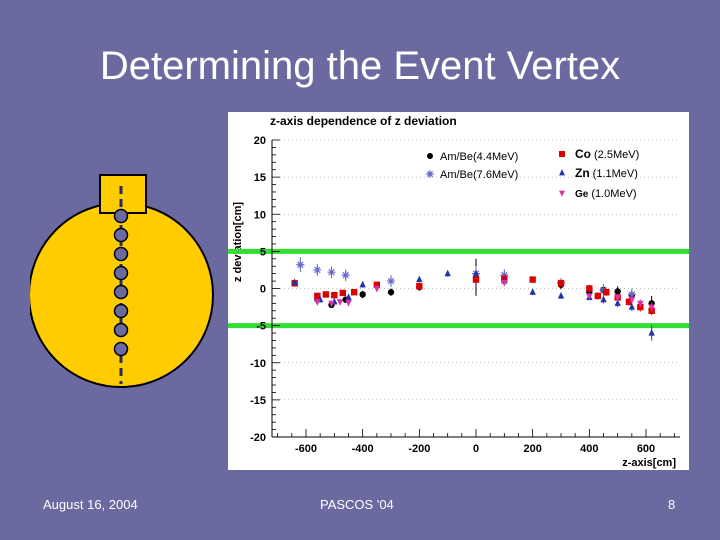  I want to click on x-tick-label: 200, so click(532, 449).